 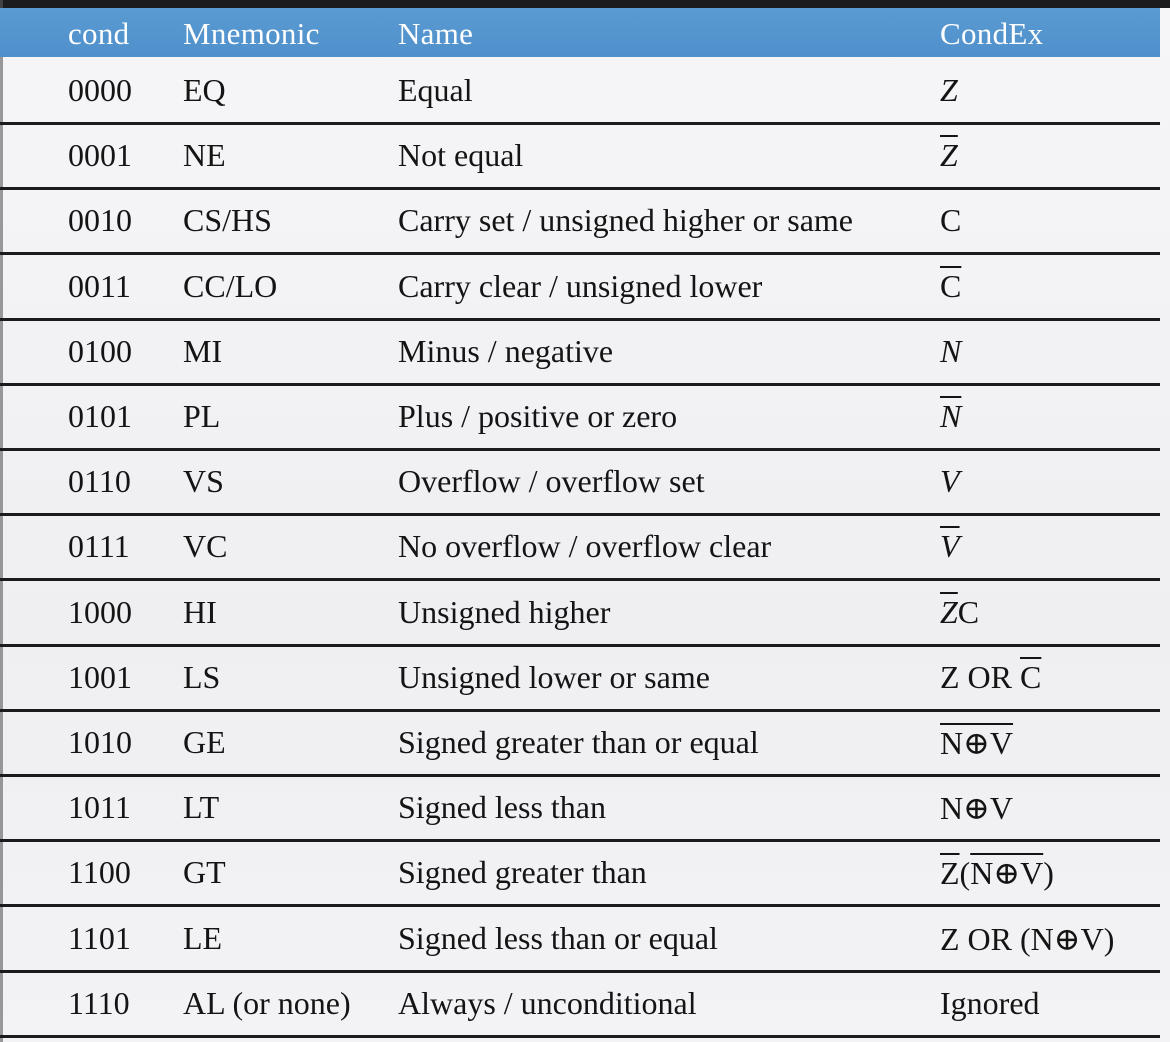 What do you see at coordinates (436, 33) in the screenshot?
I see `header-name: Name` at bounding box center [436, 33].